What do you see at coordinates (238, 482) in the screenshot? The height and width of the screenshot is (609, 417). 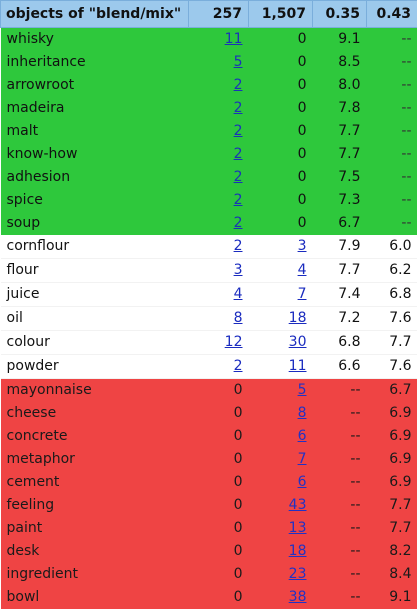 I see `row-count-1-value: 0` at bounding box center [238, 482].